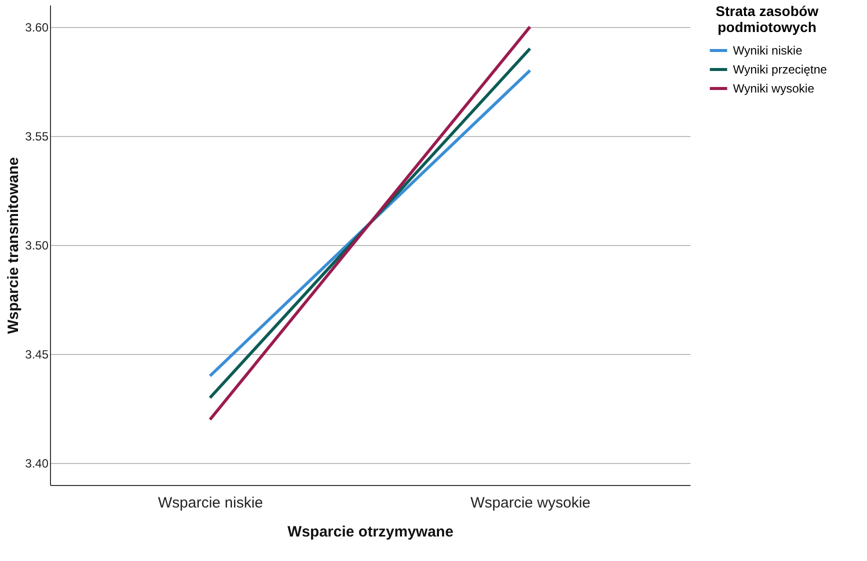  I want to click on legend-label: Wyniki niskie, so click(768, 51).